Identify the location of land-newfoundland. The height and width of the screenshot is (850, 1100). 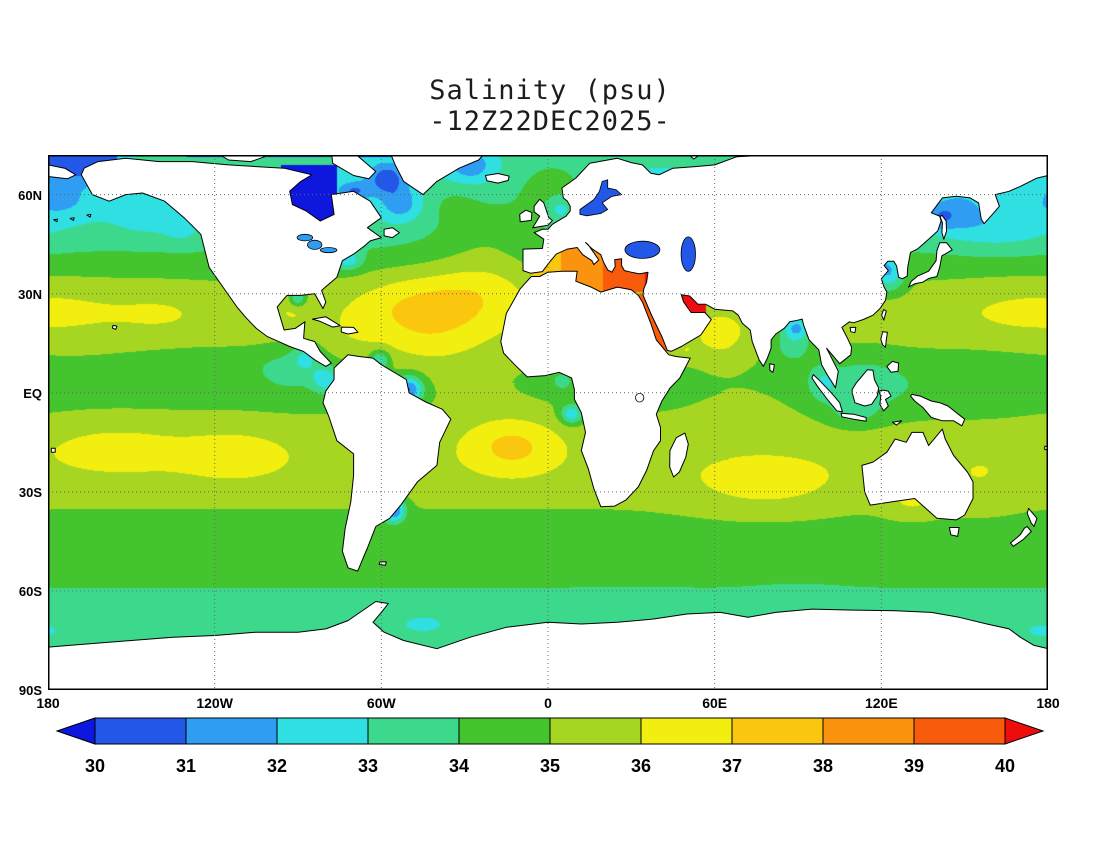
(391, 233).